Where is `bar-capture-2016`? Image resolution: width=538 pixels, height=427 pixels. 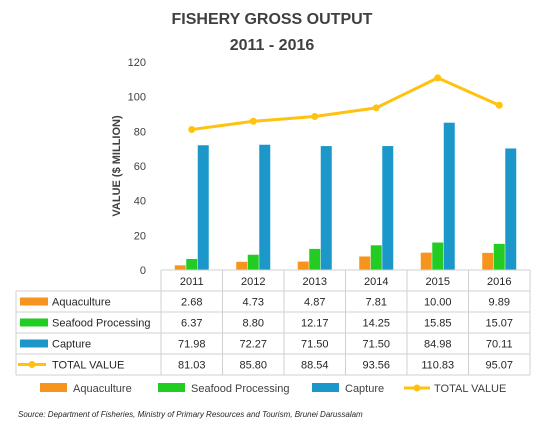
bar-capture-2016 is located at coordinates (511, 209).